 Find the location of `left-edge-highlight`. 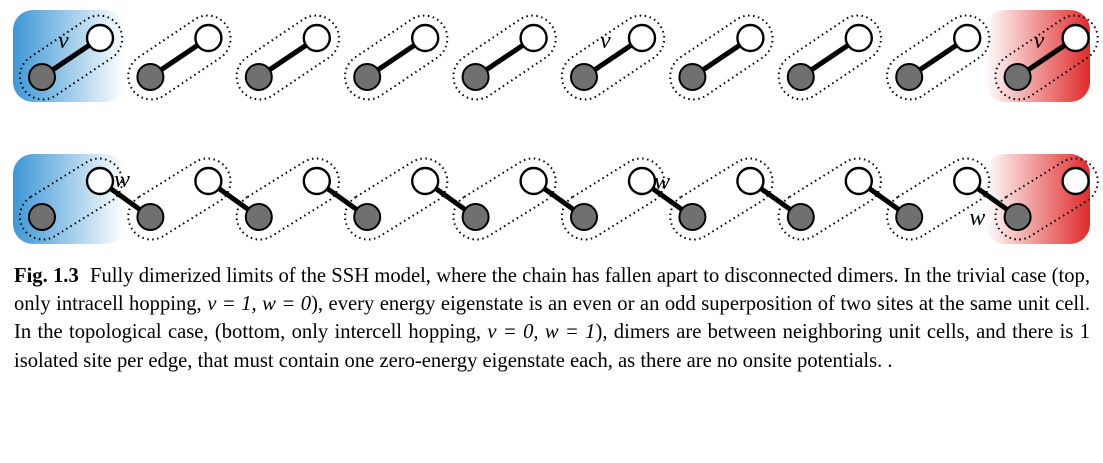

left-edge-highlight is located at coordinates (69, 199).